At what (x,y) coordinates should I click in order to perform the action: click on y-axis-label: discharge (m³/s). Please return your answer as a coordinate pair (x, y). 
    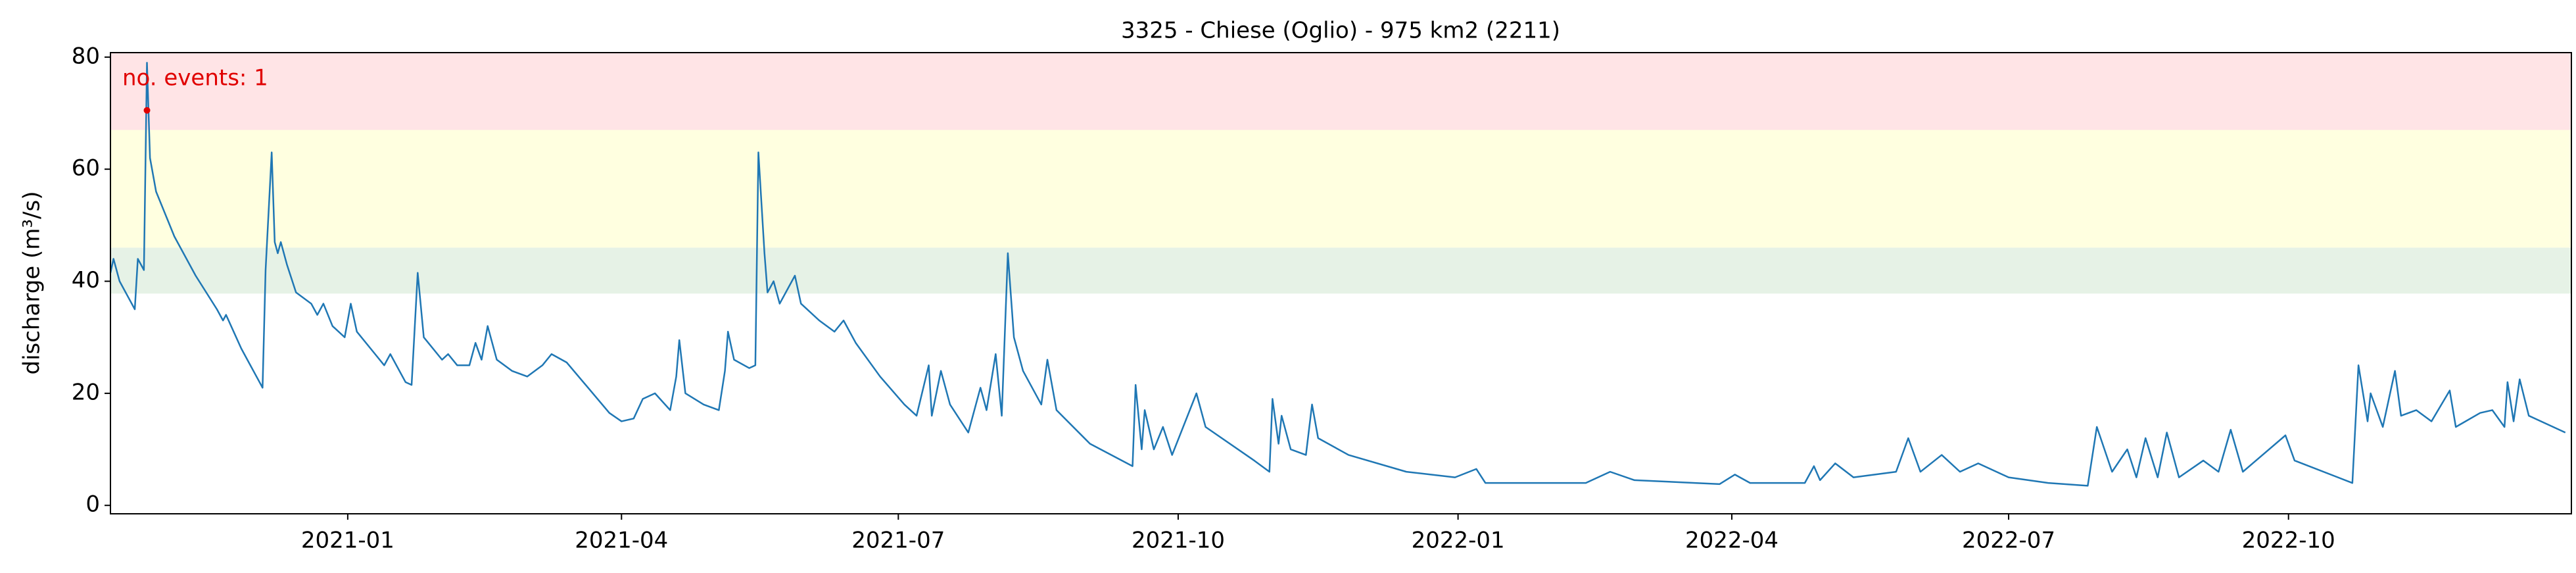
    Looking at the image, I should click on (32, 283).